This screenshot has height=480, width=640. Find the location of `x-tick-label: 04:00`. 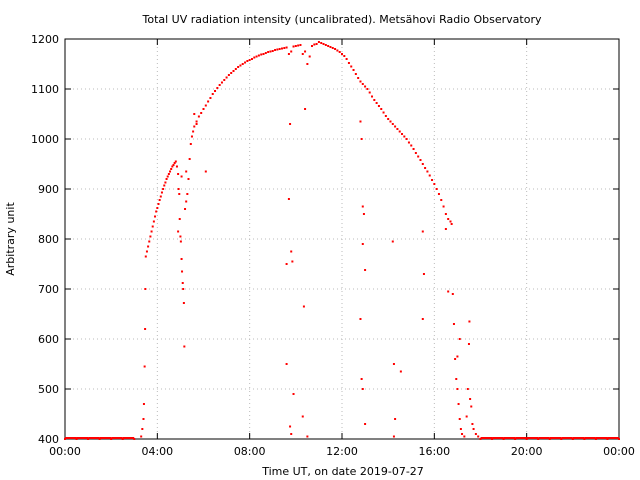

x-tick-label: 04:00 is located at coordinates (157, 451).